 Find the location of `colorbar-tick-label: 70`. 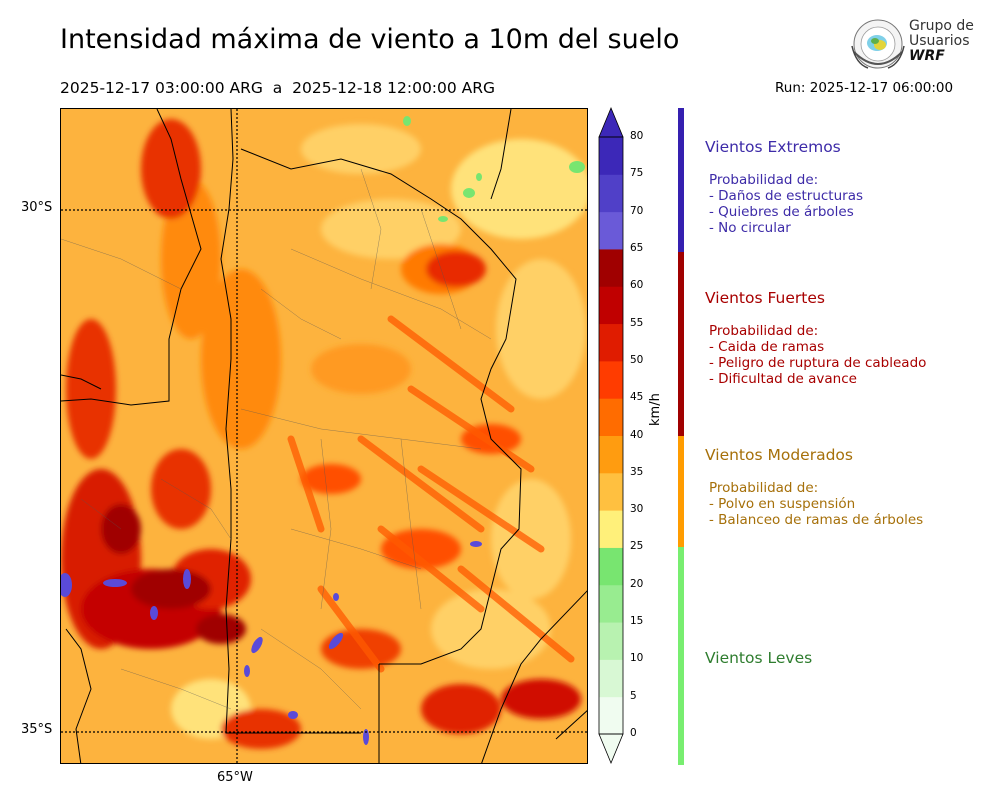

colorbar-tick-label: 70 is located at coordinates (637, 210).